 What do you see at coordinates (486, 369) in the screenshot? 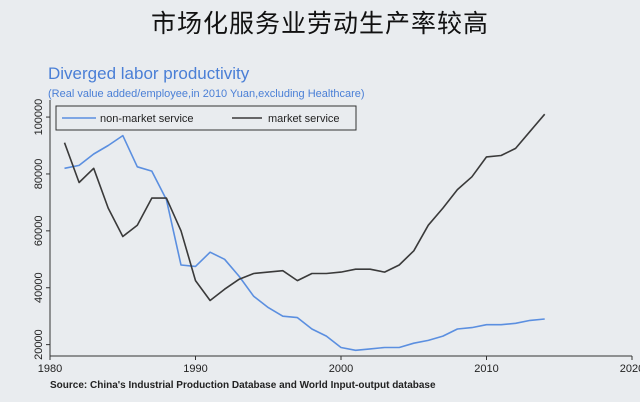
I see `x-tick-label: 2010` at bounding box center [486, 369].